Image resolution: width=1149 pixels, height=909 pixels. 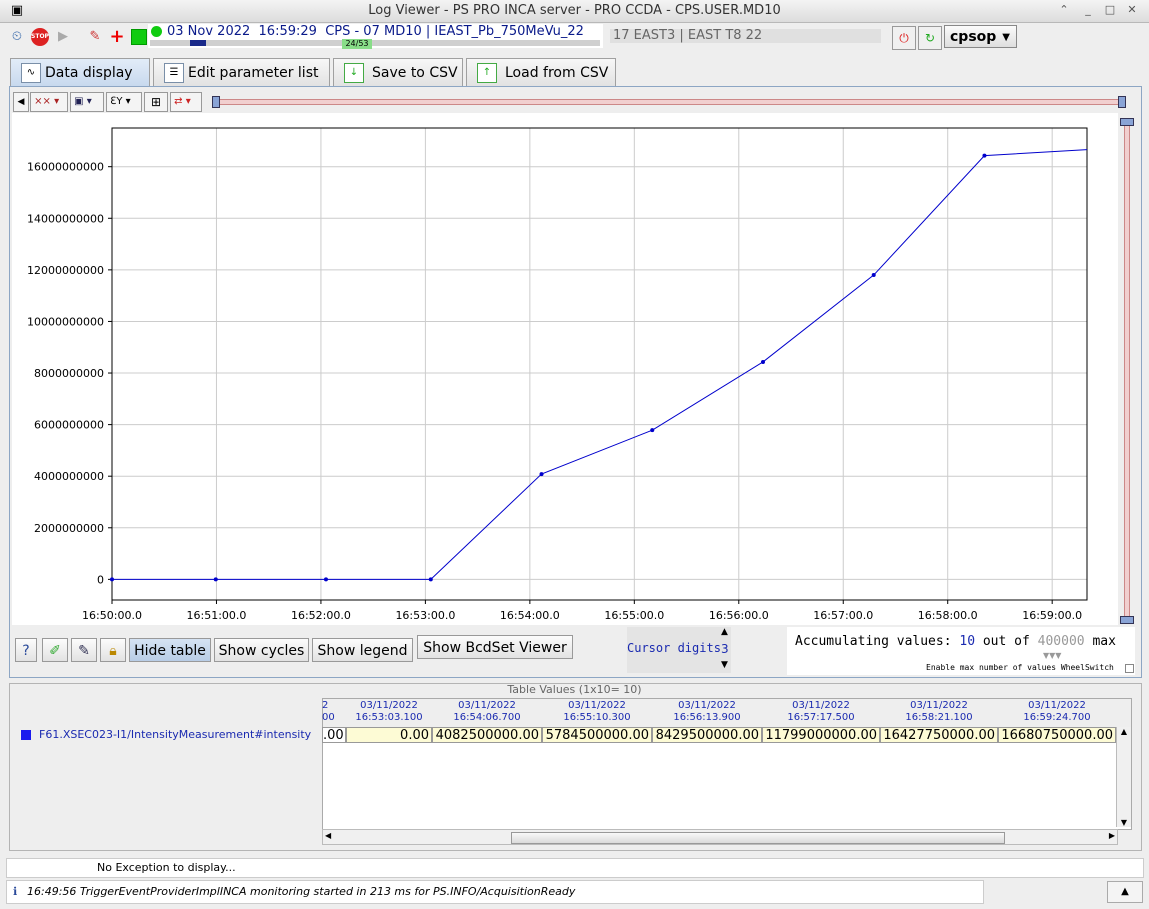 I want to click on table-cell: 4082500000.00, so click(x=487, y=735).